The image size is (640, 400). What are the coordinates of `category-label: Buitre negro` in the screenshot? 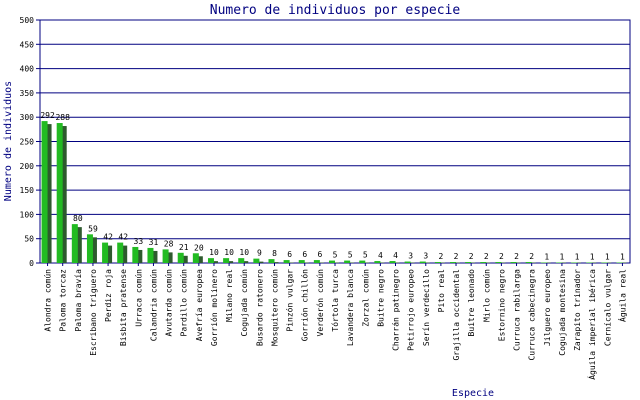 It's located at (380, 298).